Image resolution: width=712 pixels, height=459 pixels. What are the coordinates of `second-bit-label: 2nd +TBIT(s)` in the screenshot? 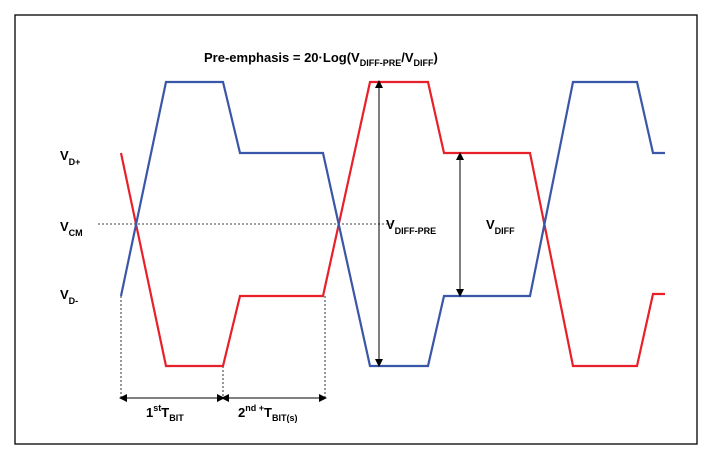 It's located at (267, 413).